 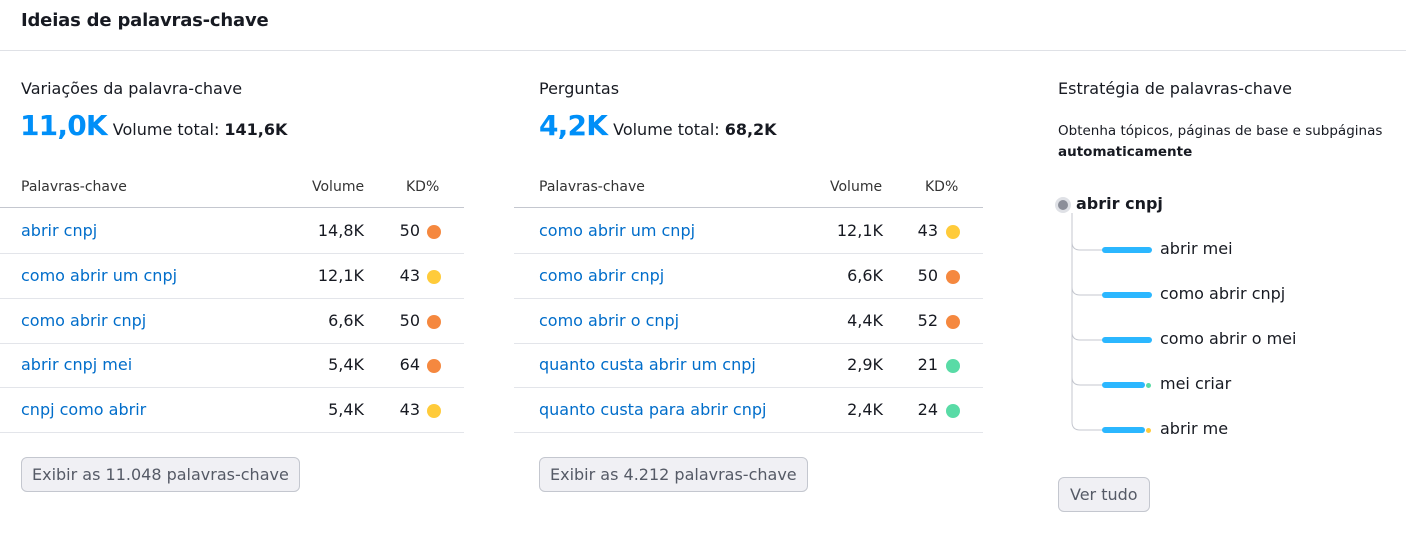 What do you see at coordinates (1175, 88) in the screenshot?
I see `strategy-title: Estratégia de palavras-chave` at bounding box center [1175, 88].